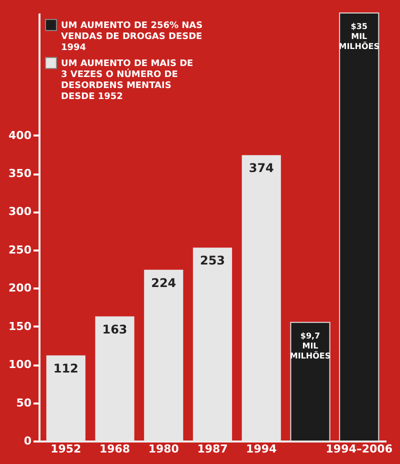 The image size is (400, 464). I want to click on data-label: 253, so click(213, 261).